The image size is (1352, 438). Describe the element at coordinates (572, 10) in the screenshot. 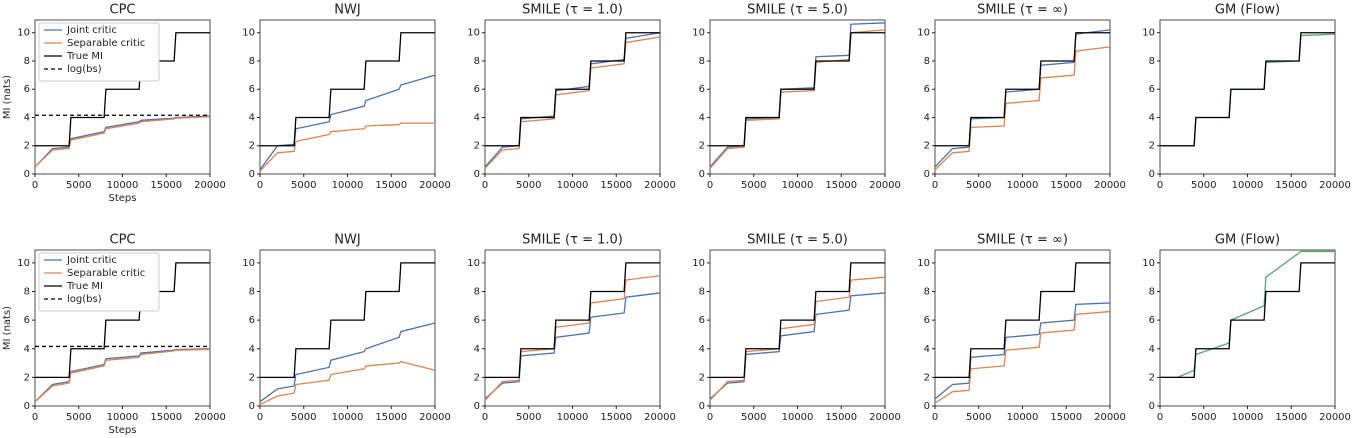

I see `subplot-title: SMILE (τ = 1.0)` at that location.